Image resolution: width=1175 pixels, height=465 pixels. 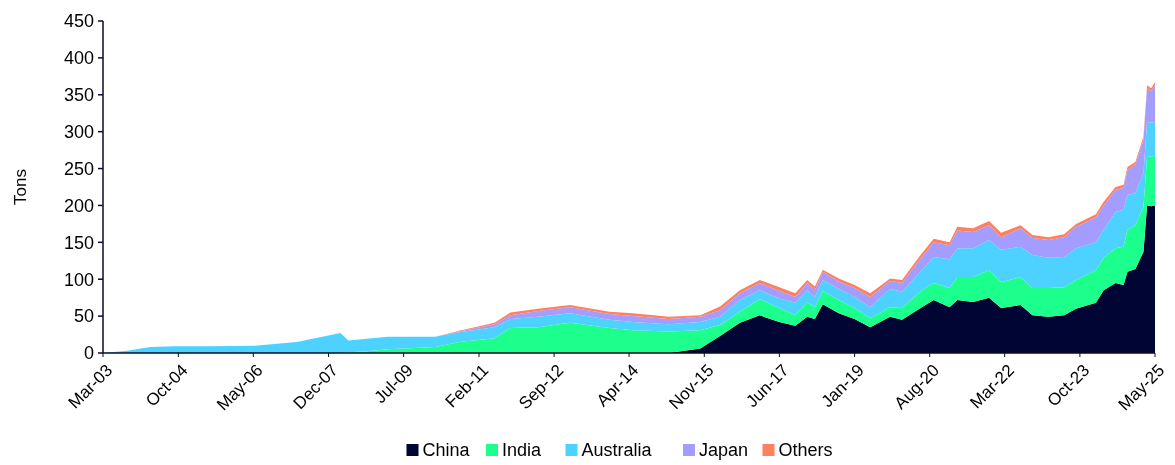 I want to click on y-tick-label: 350, so click(x=78, y=95).